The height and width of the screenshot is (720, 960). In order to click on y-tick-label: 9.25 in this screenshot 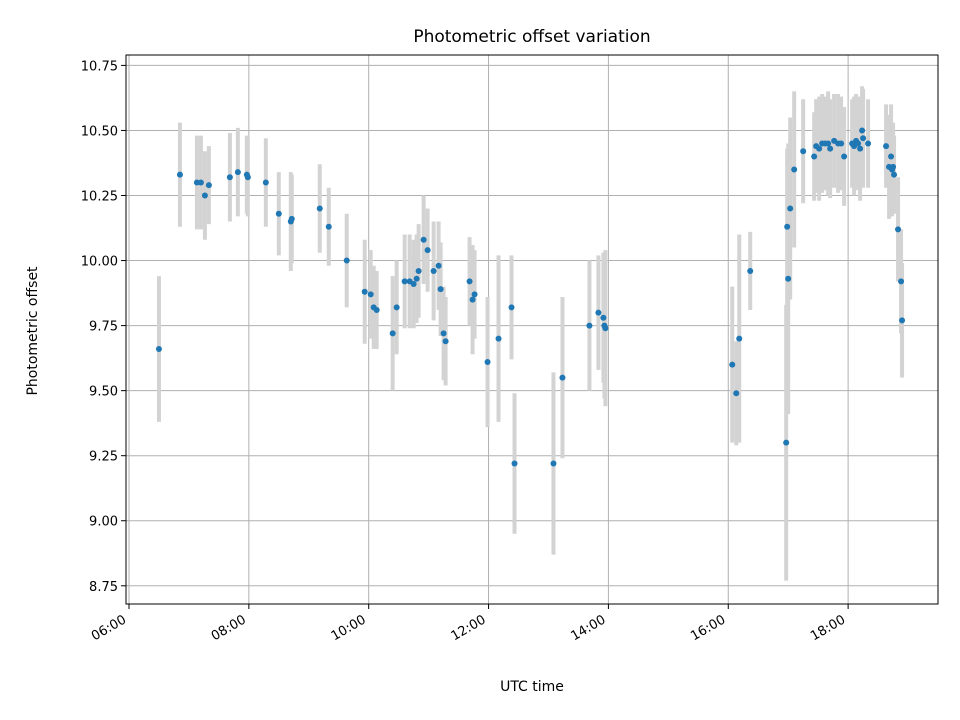, I will do `click(103, 457)`.